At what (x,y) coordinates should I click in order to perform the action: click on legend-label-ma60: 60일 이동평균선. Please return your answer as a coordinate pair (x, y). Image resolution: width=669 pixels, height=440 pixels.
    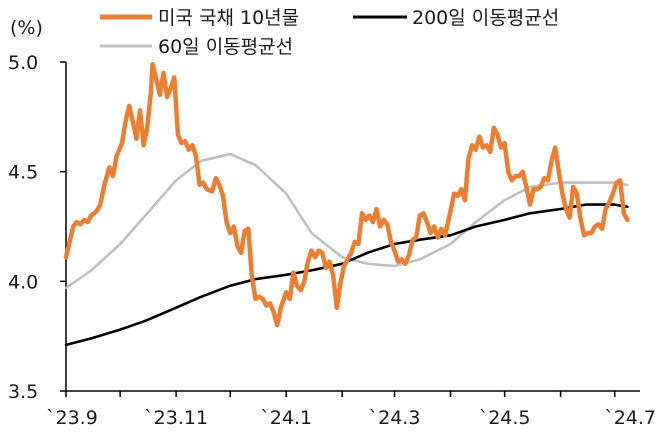
    Looking at the image, I should click on (225, 47).